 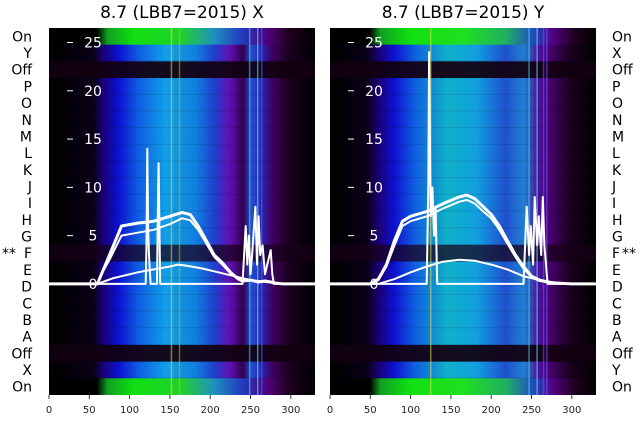 I want to click on series-lines, so click(x=182, y=216).